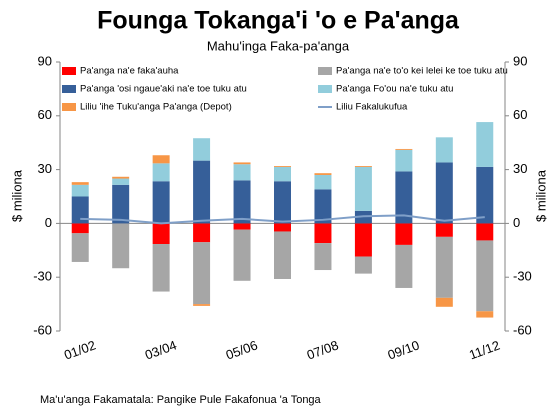 This screenshot has width=550, height=409. Describe the element at coordinates (520, 60) in the screenshot. I see `y2-tick-label: 90` at that location.